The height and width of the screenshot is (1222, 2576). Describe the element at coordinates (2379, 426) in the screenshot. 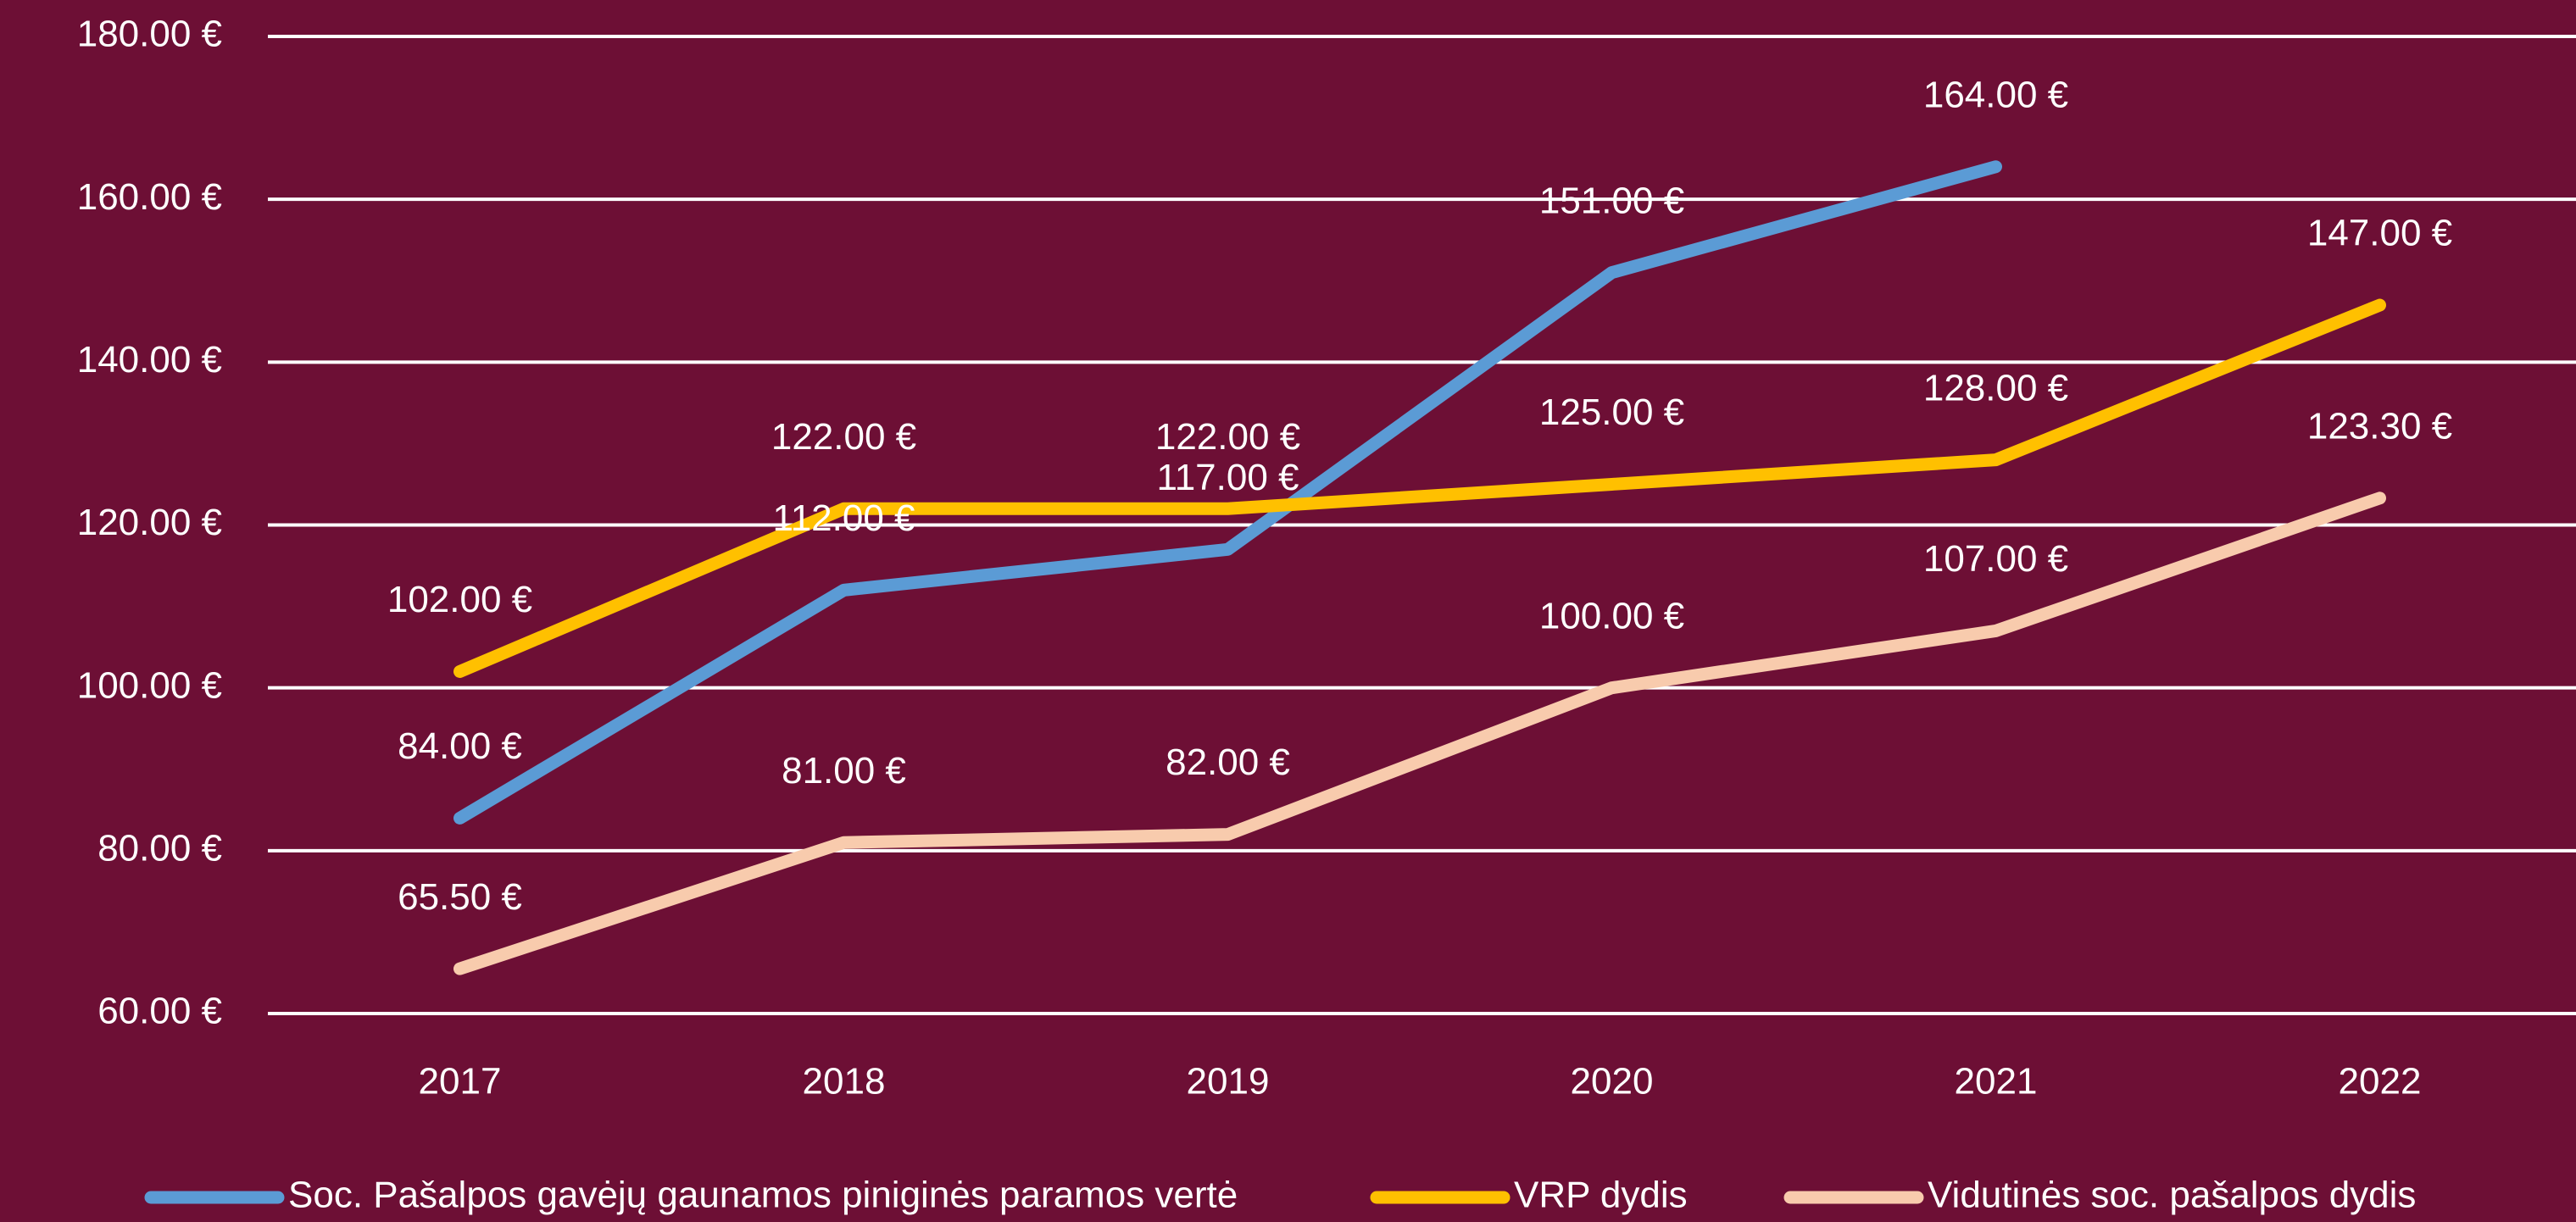

I see `data-label: 123.30 €` at that location.